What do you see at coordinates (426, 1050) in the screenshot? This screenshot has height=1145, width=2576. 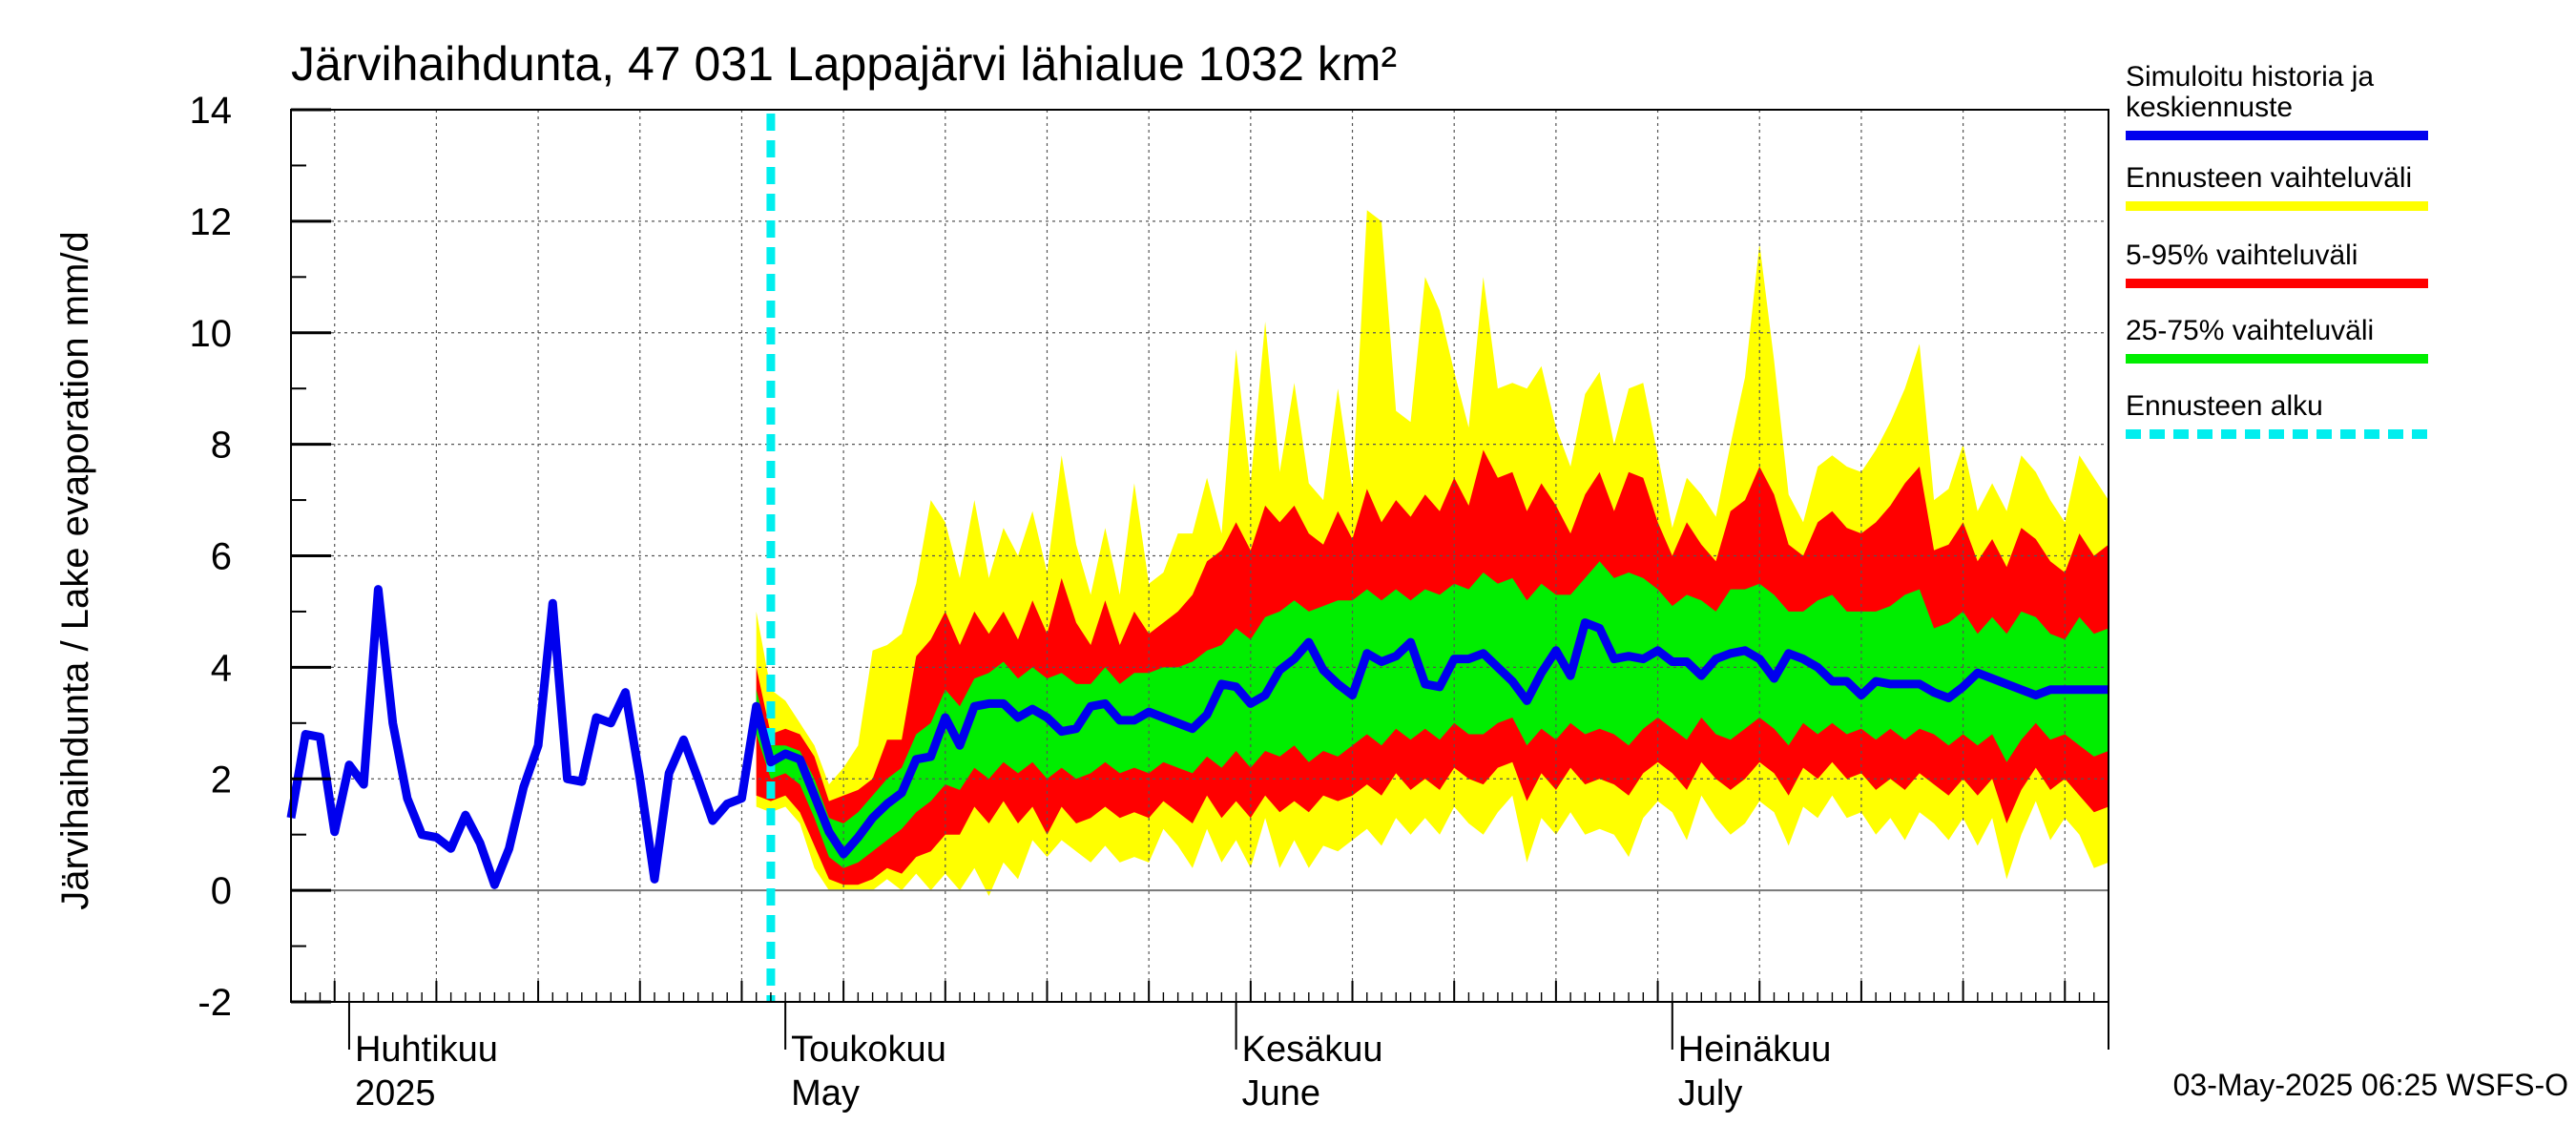 I see `x-month-label: Huhtikuu` at bounding box center [426, 1050].